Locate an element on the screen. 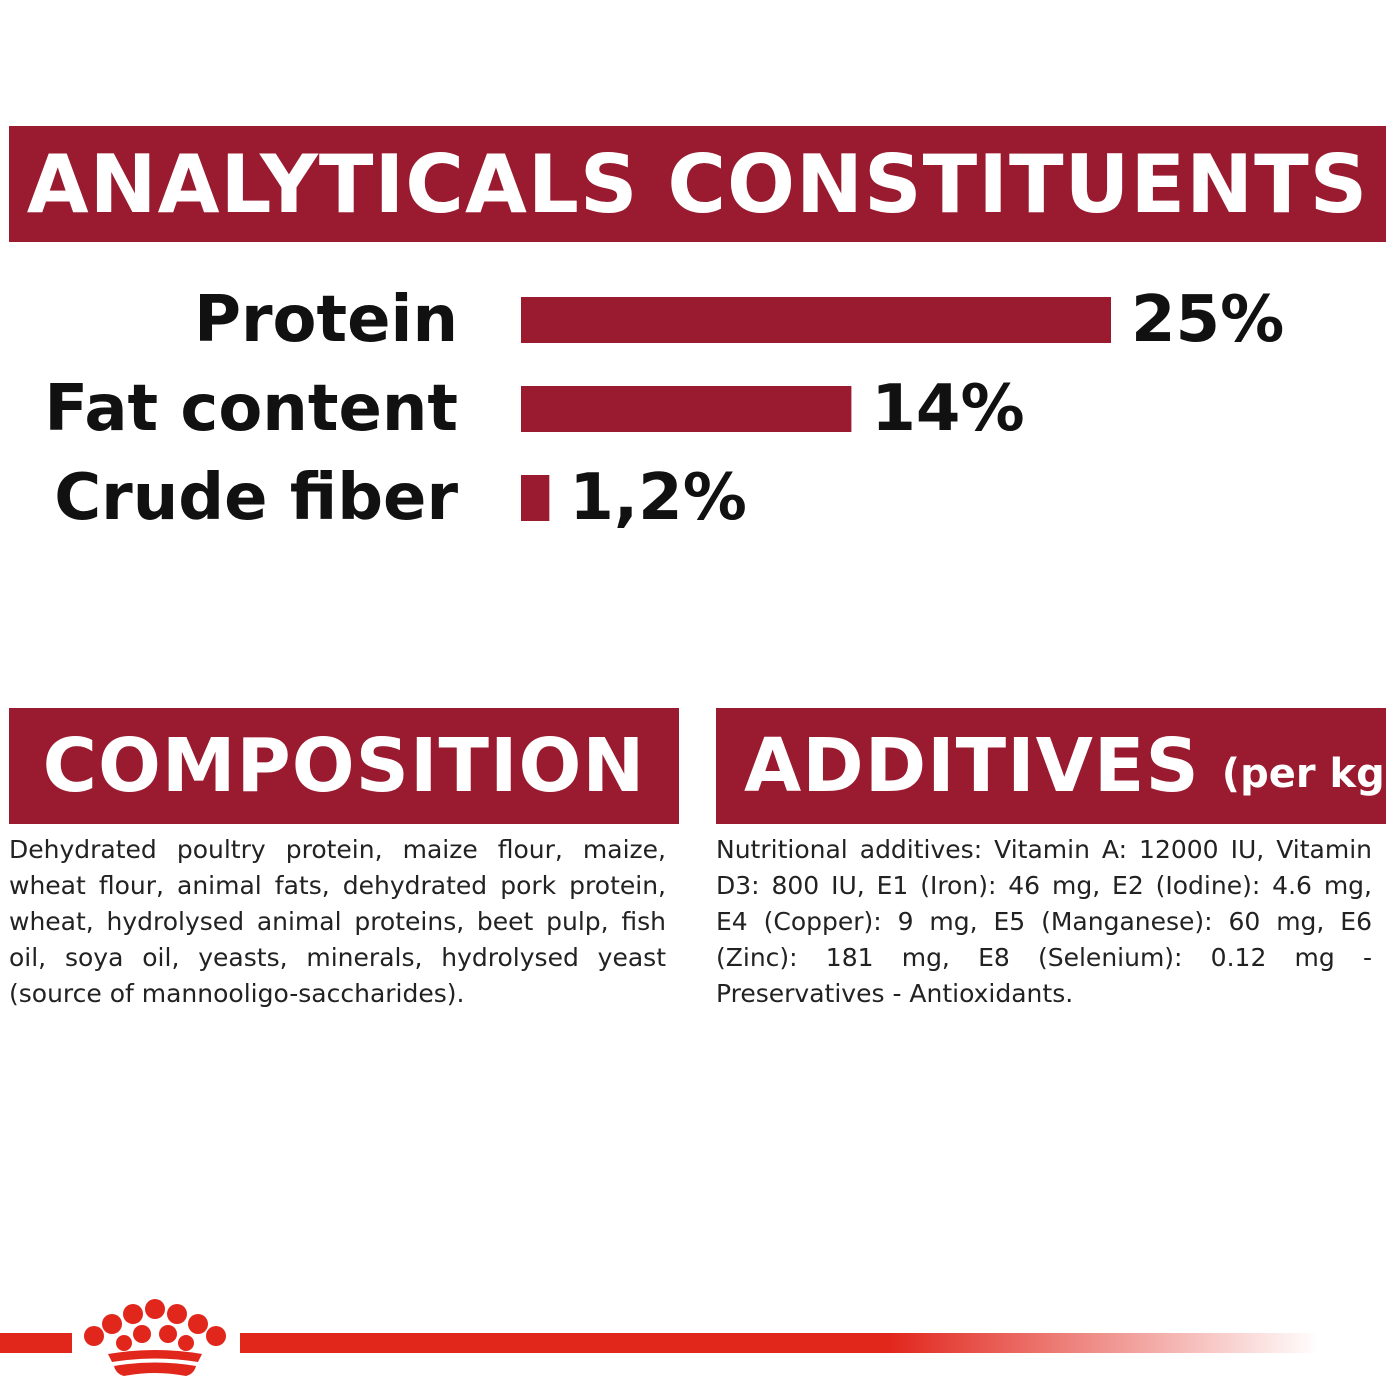  footer-line-left is located at coordinates (36, 1343).